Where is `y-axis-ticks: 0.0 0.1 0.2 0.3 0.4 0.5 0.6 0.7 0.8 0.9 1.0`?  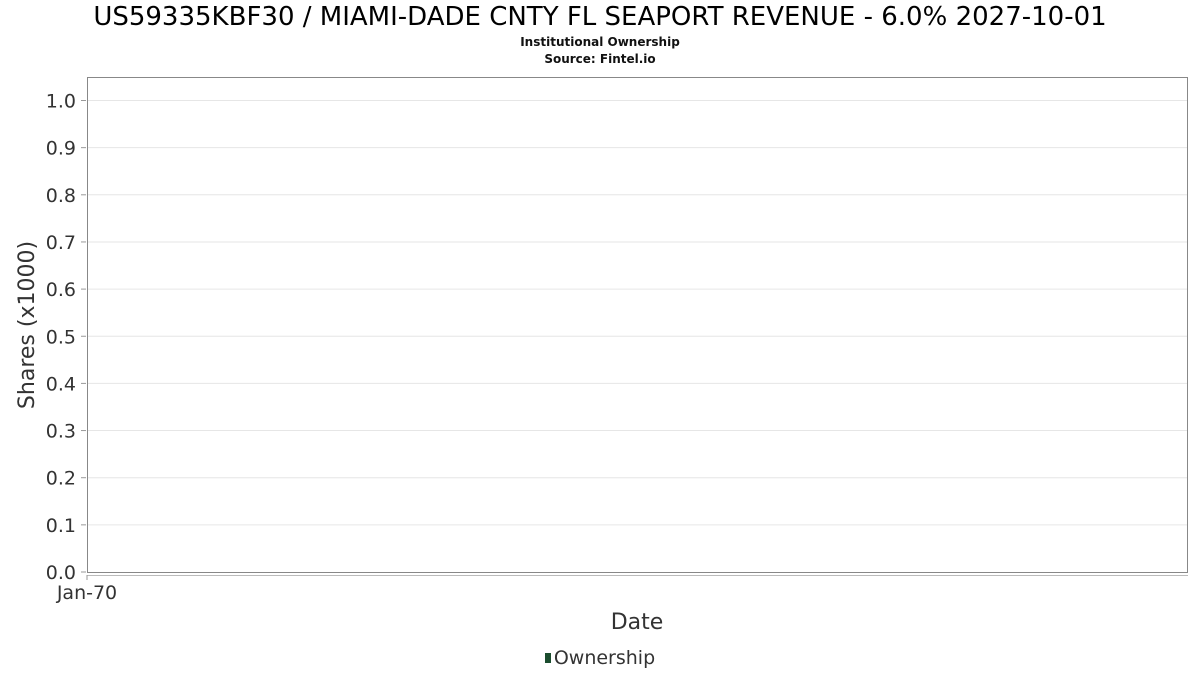 y-axis-ticks: 0.0 0.1 0.2 0.3 0.4 0.5 0.6 0.7 0.8 0.9 1.0 is located at coordinates (66, 337).